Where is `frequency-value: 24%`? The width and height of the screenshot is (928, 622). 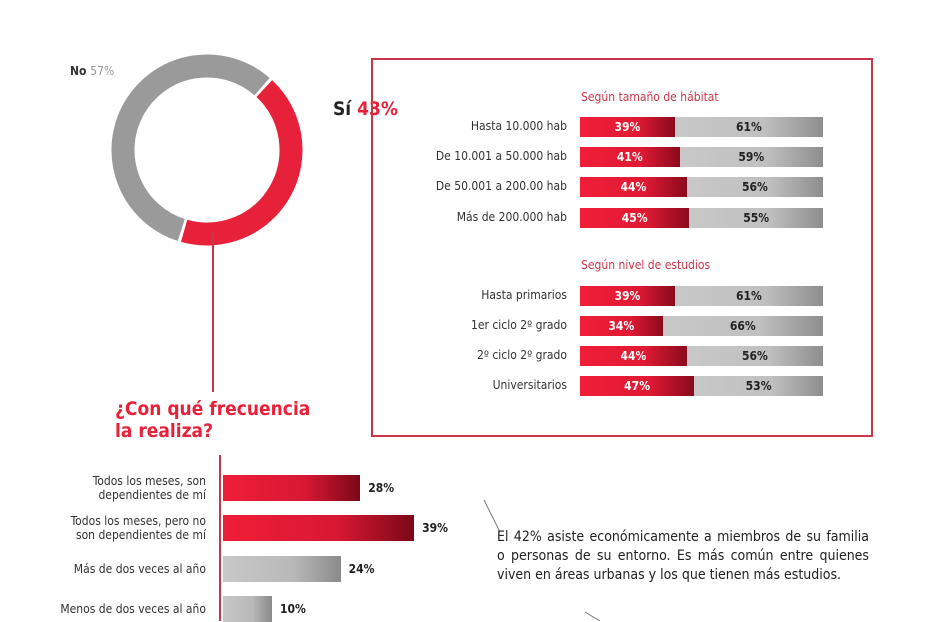 frequency-value: 24% is located at coordinates (361, 569).